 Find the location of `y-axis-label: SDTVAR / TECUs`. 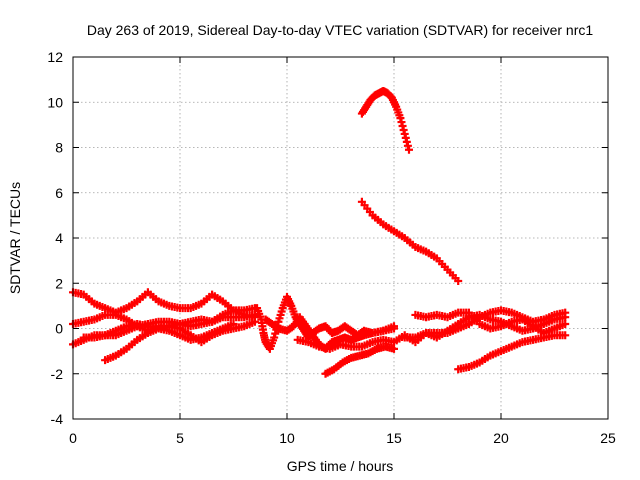

y-axis-label: SDTVAR / TECUs is located at coordinates (15, 238).